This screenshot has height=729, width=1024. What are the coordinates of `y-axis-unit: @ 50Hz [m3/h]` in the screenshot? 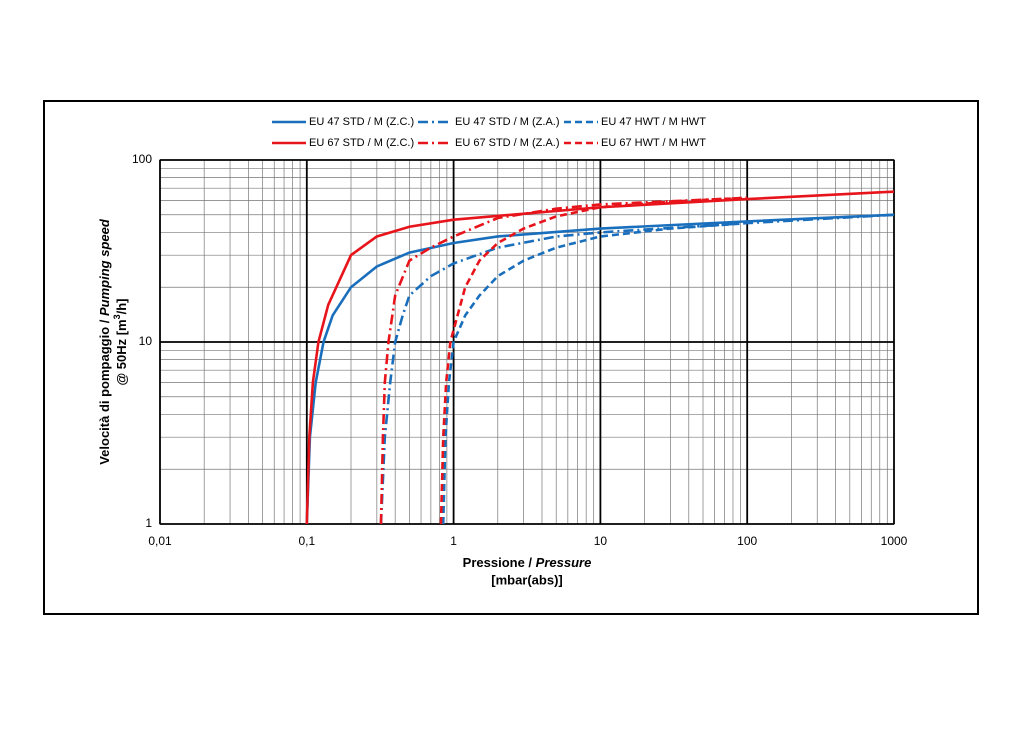 It's located at (120, 341).